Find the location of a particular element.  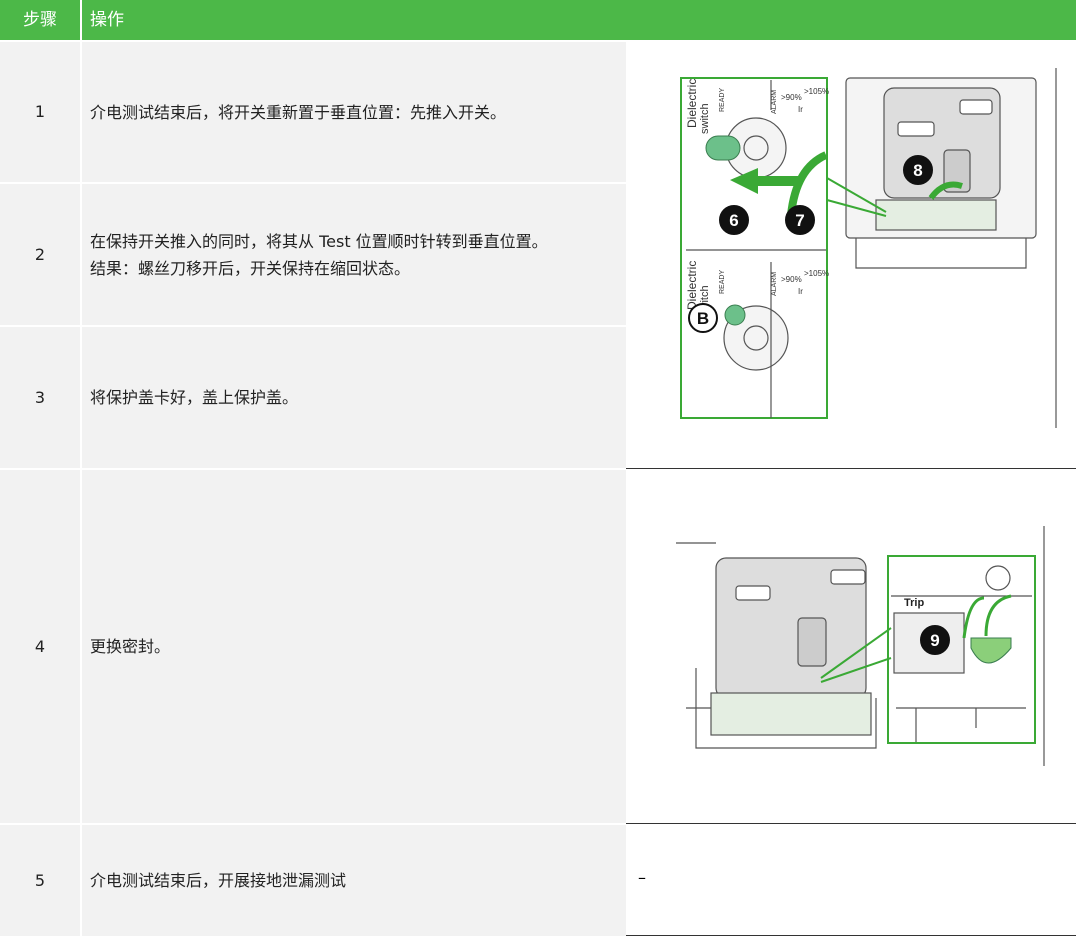

step-number: 1 is located at coordinates (40, 111).